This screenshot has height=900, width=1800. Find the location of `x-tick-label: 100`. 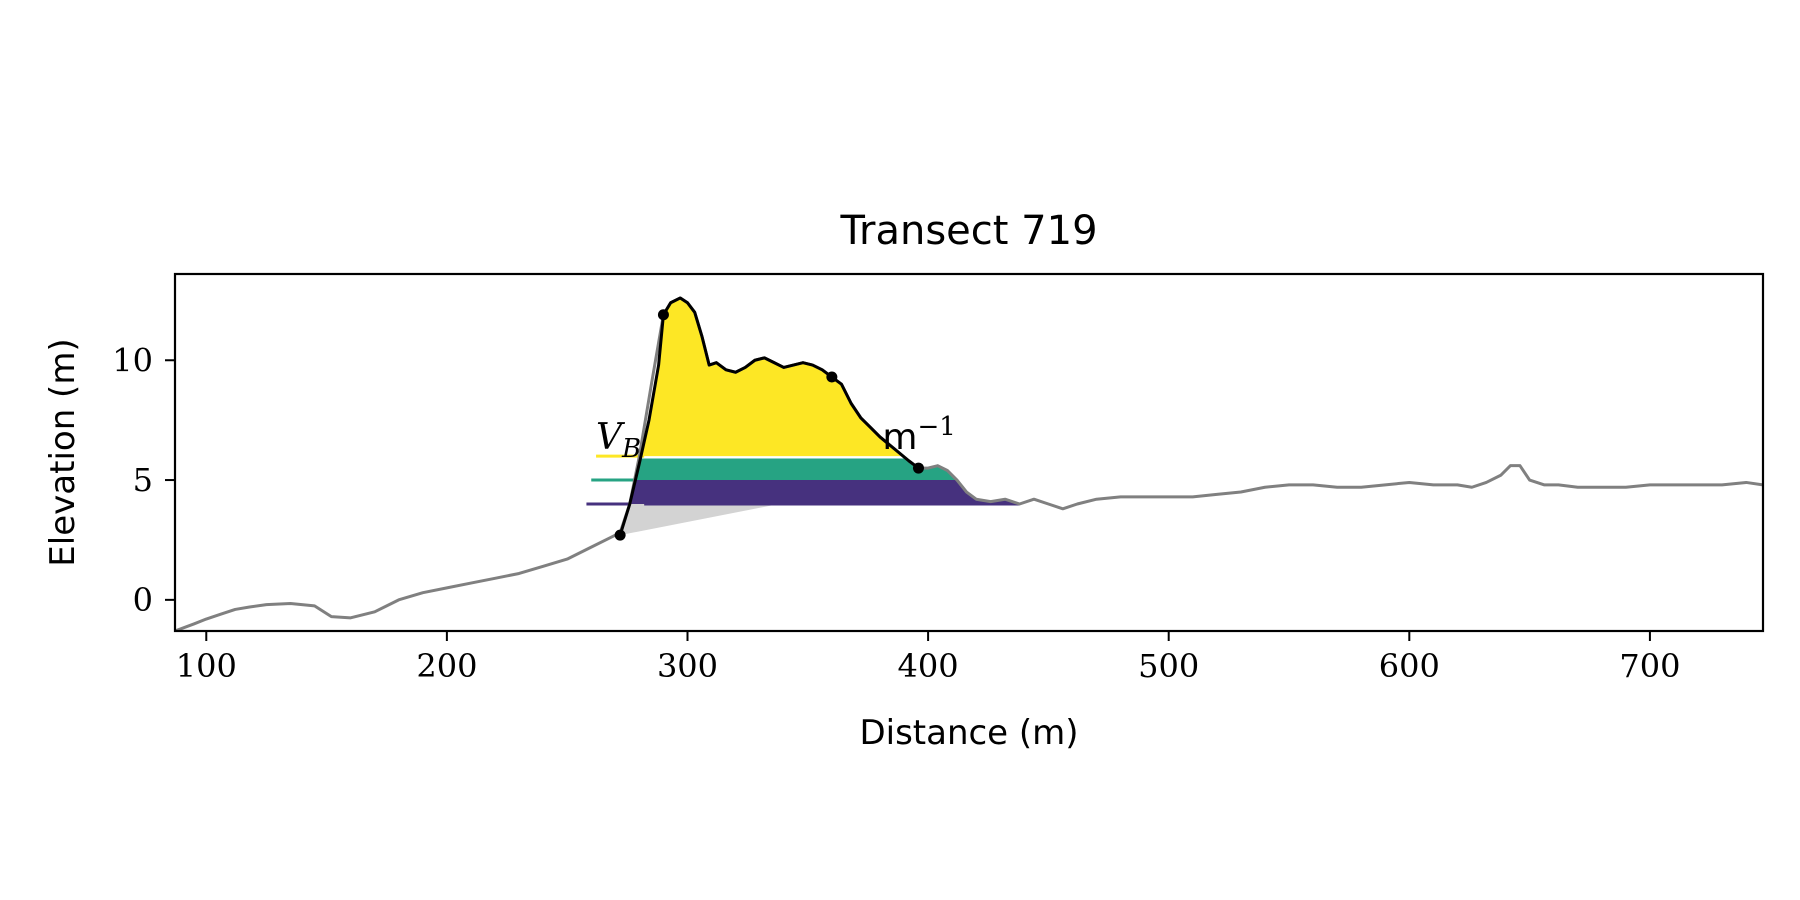

x-tick-label: 100 is located at coordinates (206, 666).